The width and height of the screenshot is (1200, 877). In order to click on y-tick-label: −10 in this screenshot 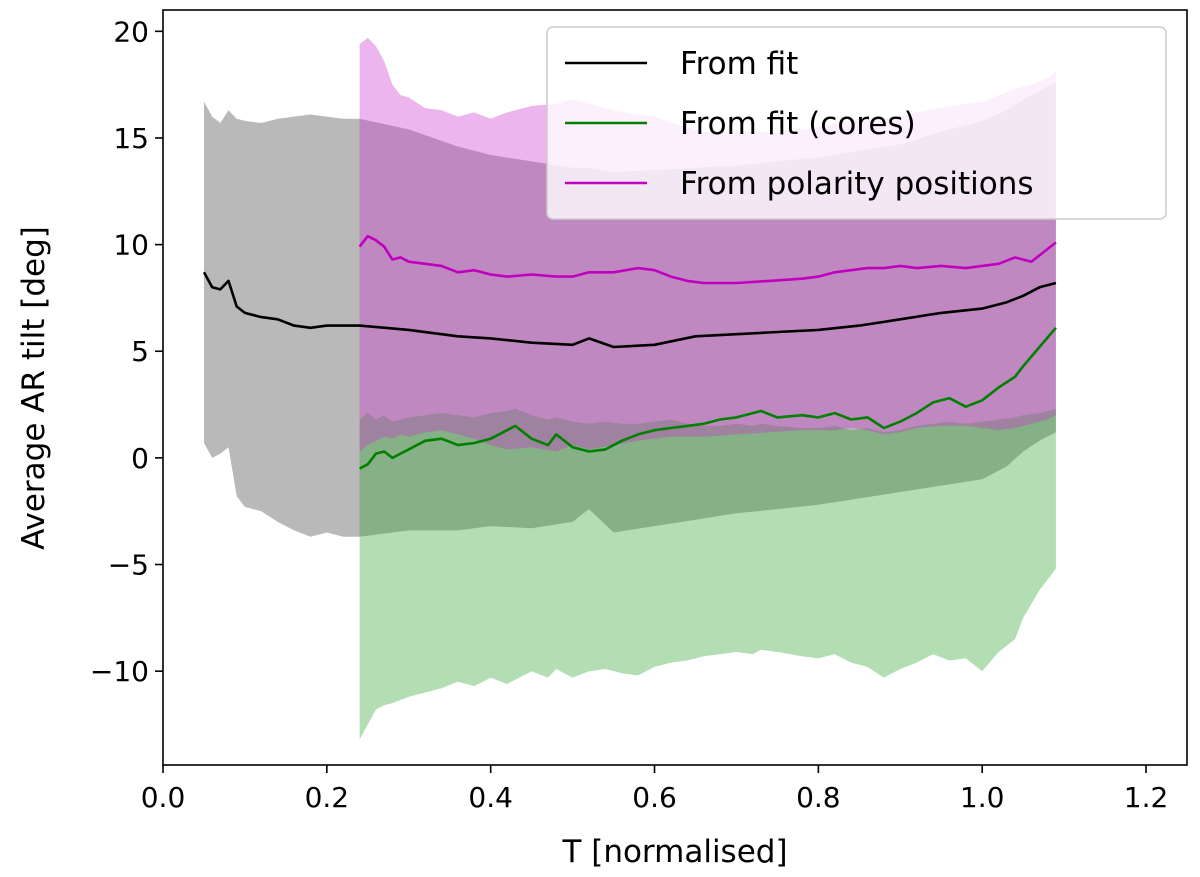, I will do `click(119, 671)`.